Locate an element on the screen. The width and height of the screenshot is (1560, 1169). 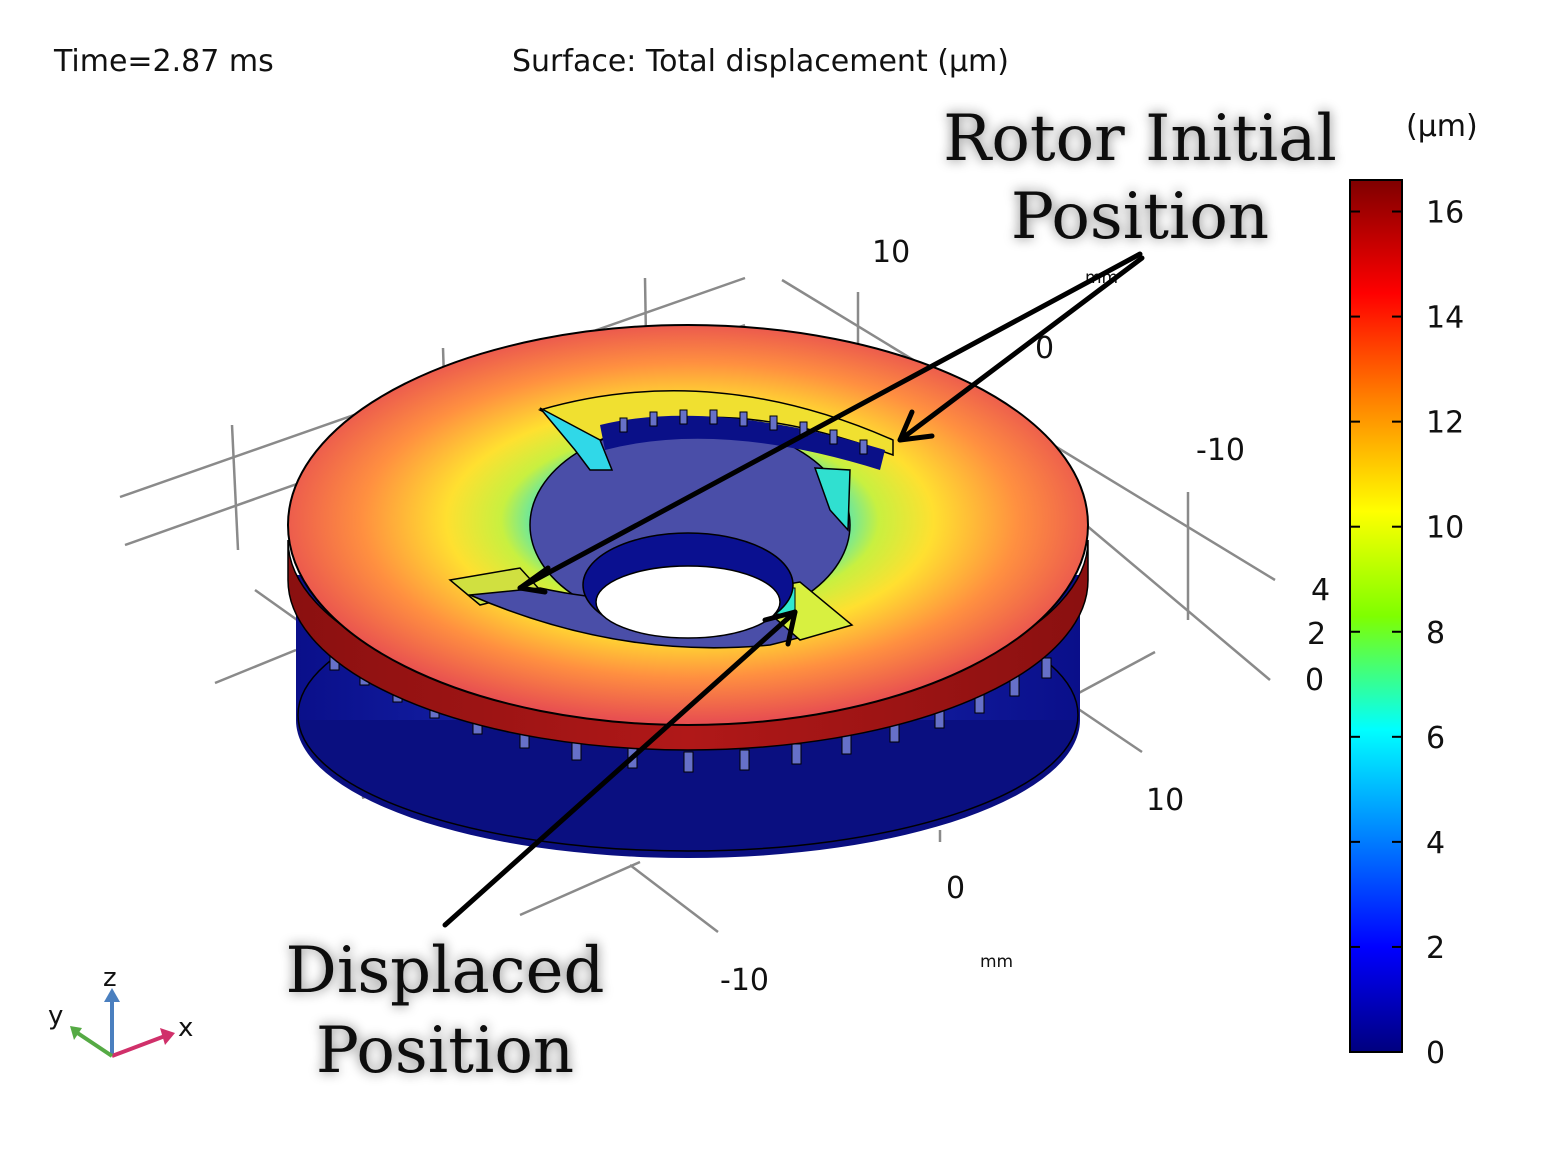
y-tick-10: 10 is located at coordinates (891, 252).